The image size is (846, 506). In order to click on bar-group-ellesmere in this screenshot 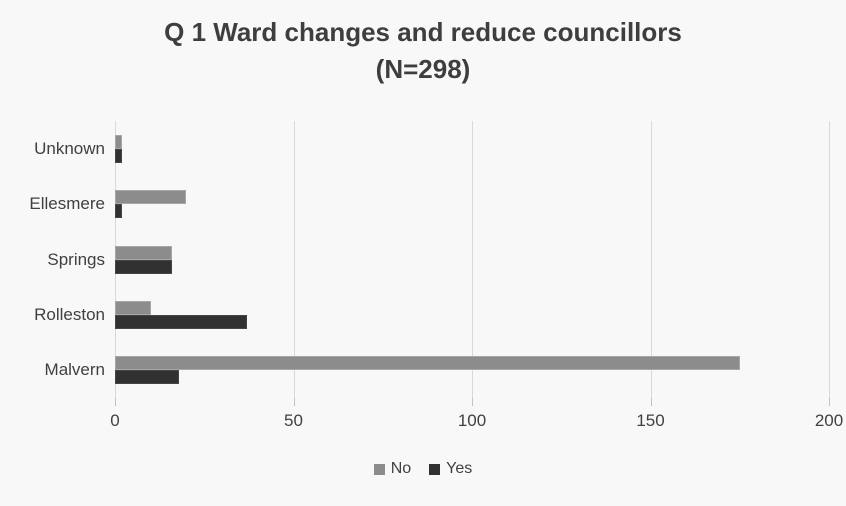, I will do `click(472, 203)`.